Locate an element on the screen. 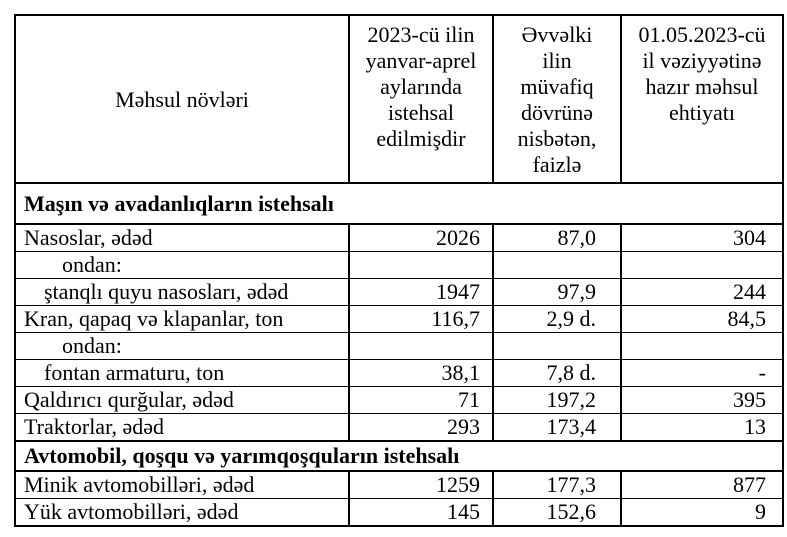 Image resolution: width=787 pixels, height=537 pixels. table-row: Yük avtomobilləri, ədəd 145 152,6 9 is located at coordinates (399, 512).